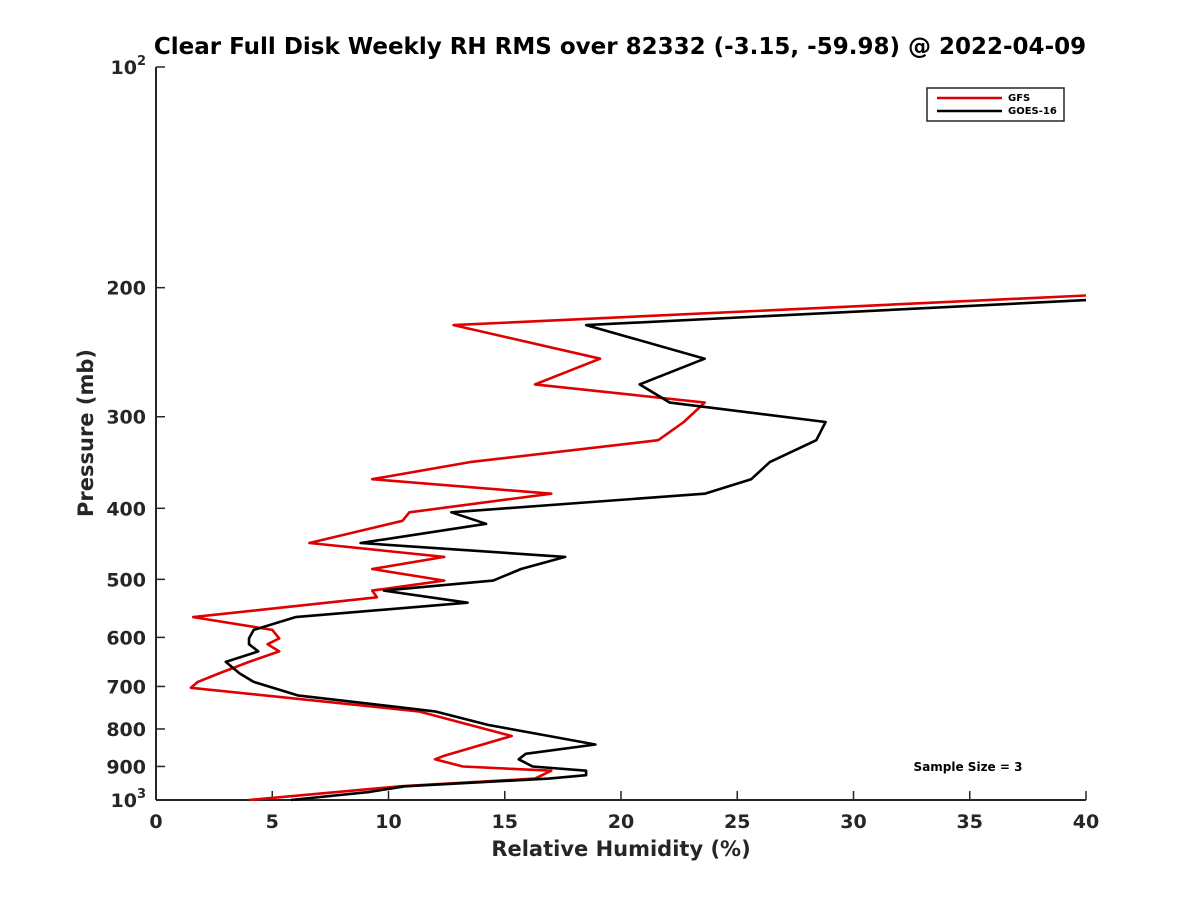 This screenshot has height=904, width=1200. I want to click on x-tick-label: 40, so click(1086, 822).